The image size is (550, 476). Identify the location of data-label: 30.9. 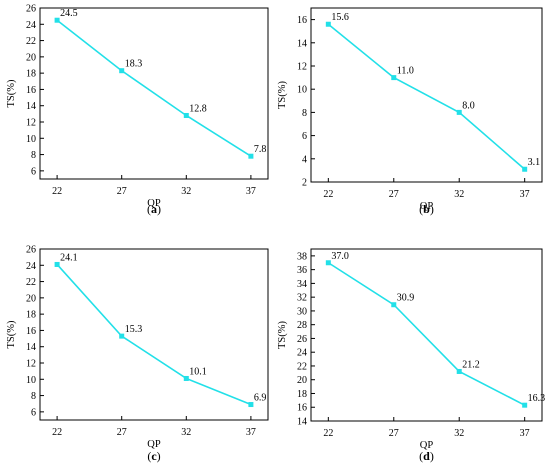
(406, 298).